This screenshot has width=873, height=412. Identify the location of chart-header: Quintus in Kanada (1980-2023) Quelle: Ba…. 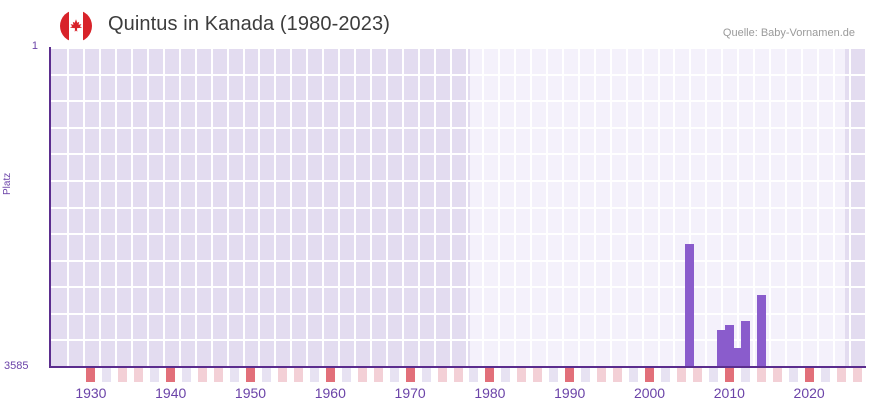
(436, 23).